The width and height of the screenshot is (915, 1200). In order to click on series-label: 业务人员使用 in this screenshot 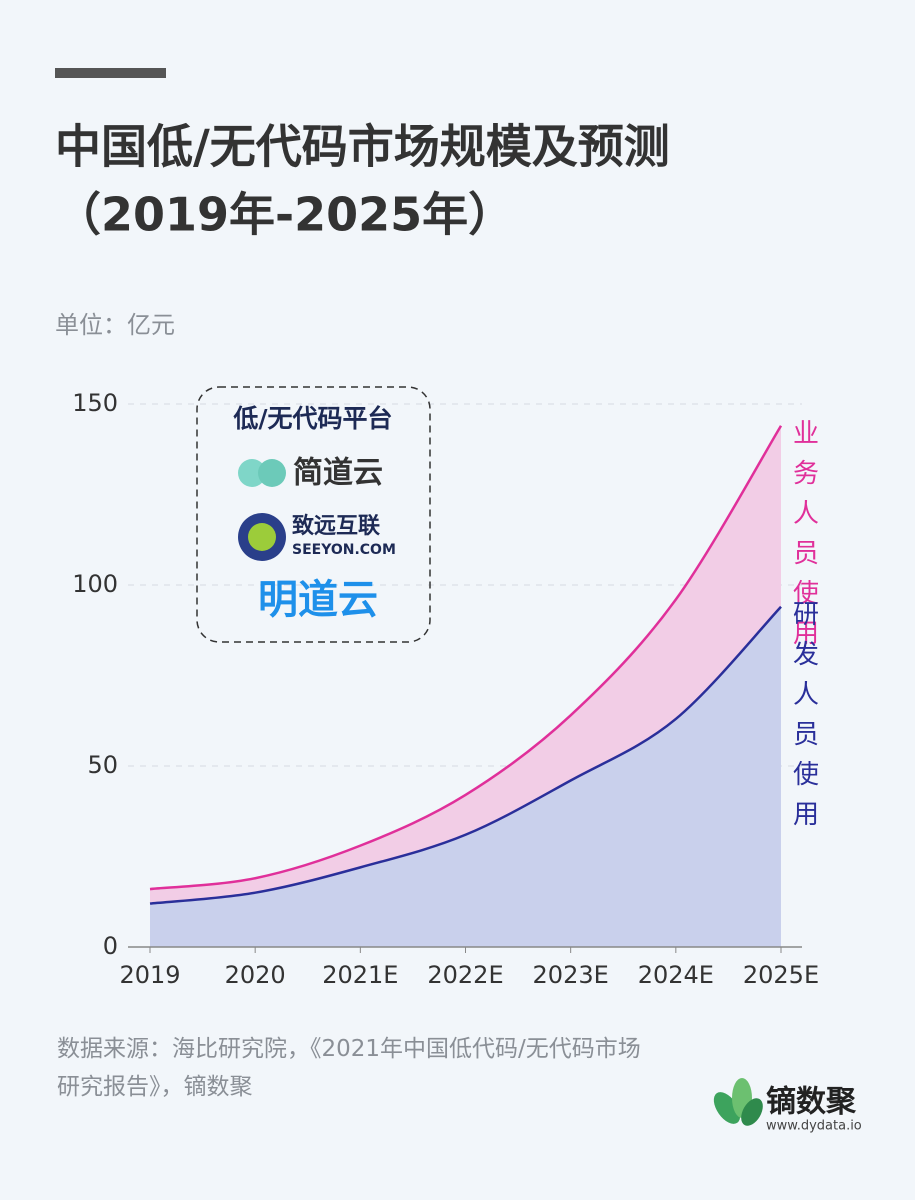, I will do `click(806, 533)`.